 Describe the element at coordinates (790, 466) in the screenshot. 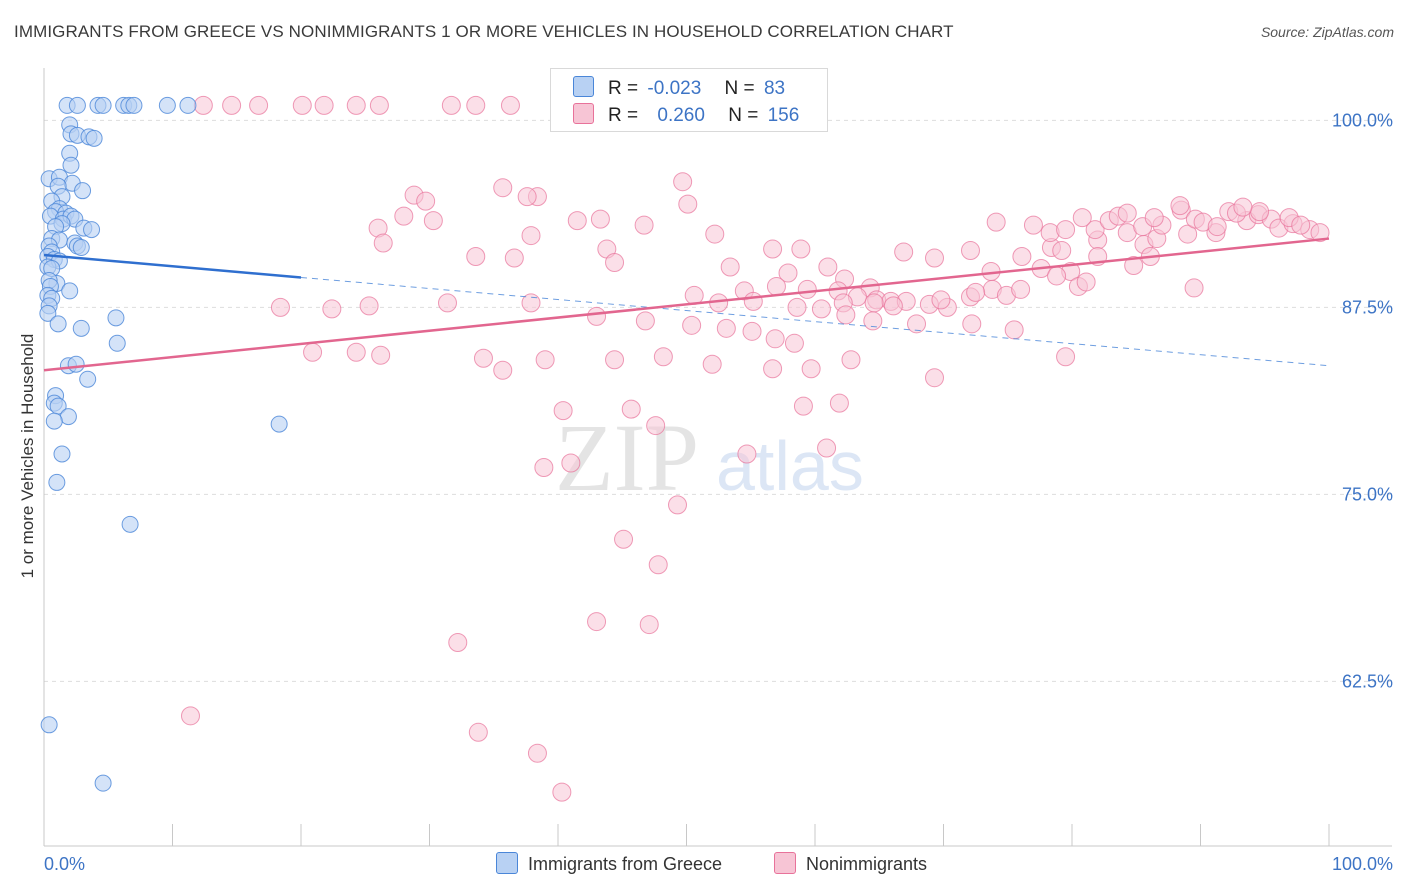

I see `watermark-atlas: atlas` at that location.